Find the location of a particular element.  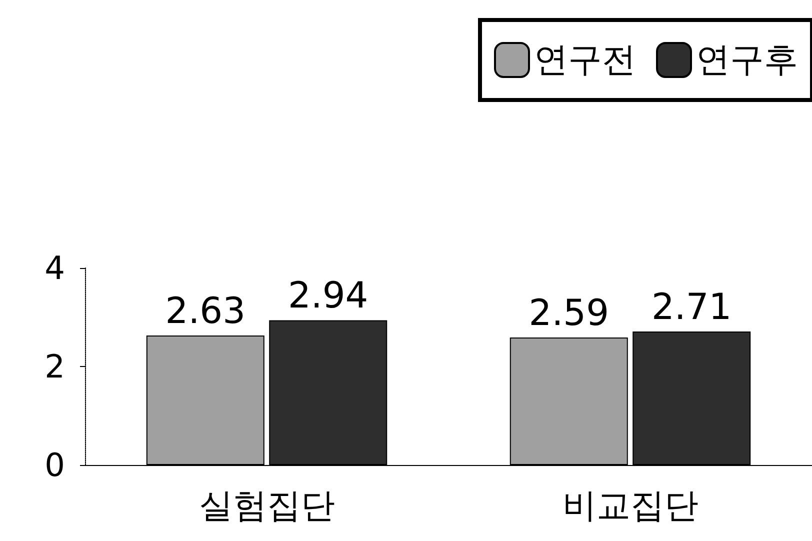

y-tick-label: 0 is located at coordinates (54, 465).